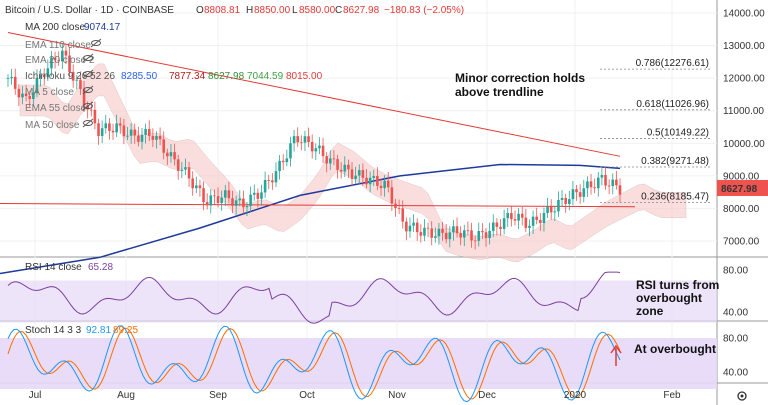  Describe the element at coordinates (739, 189) in the screenshot. I see `current-price-label: 8627.98` at that location.